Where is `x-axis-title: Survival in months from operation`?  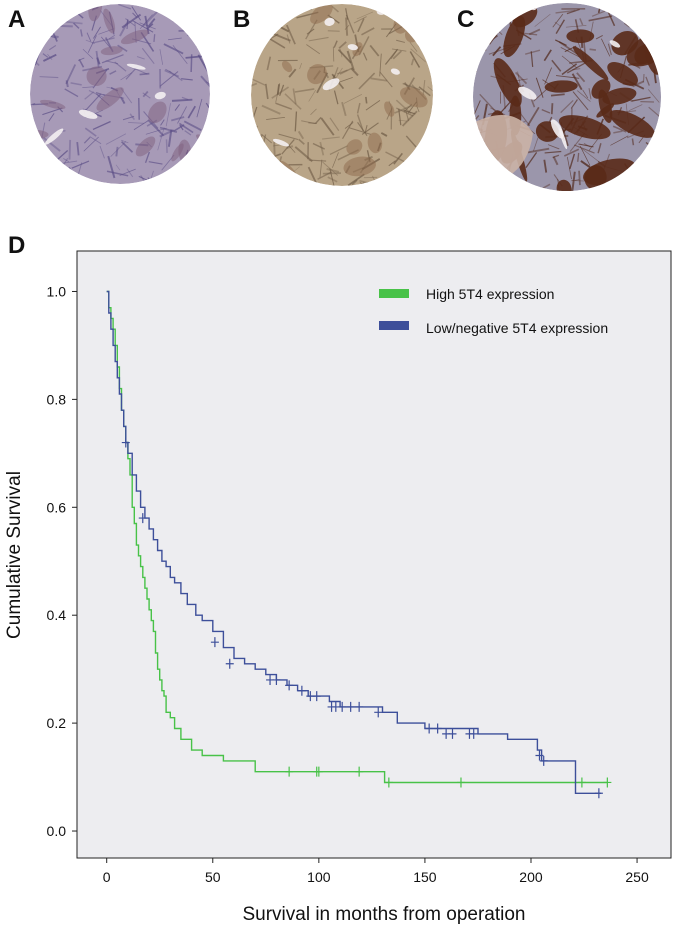
x-axis-title: Survival in months from operation is located at coordinates (383, 914).